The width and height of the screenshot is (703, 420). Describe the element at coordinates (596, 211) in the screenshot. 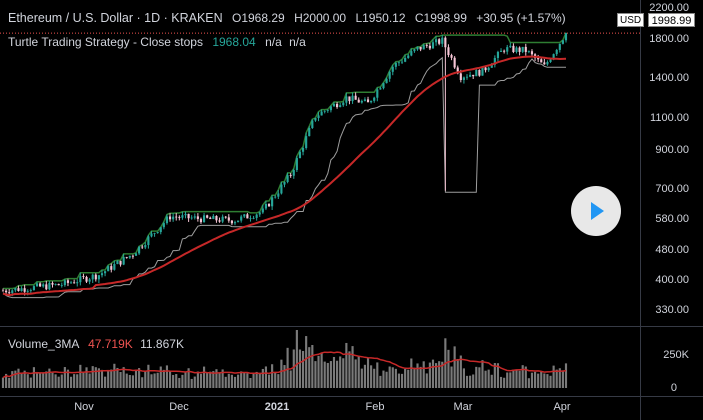

I see `play-button` at that location.